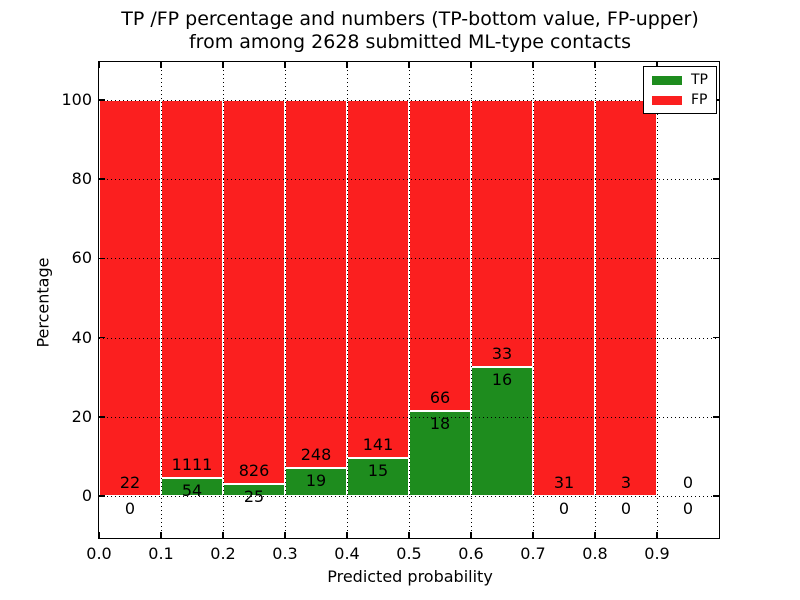  I want to click on x-tick-label: 0.8, so click(595, 553).